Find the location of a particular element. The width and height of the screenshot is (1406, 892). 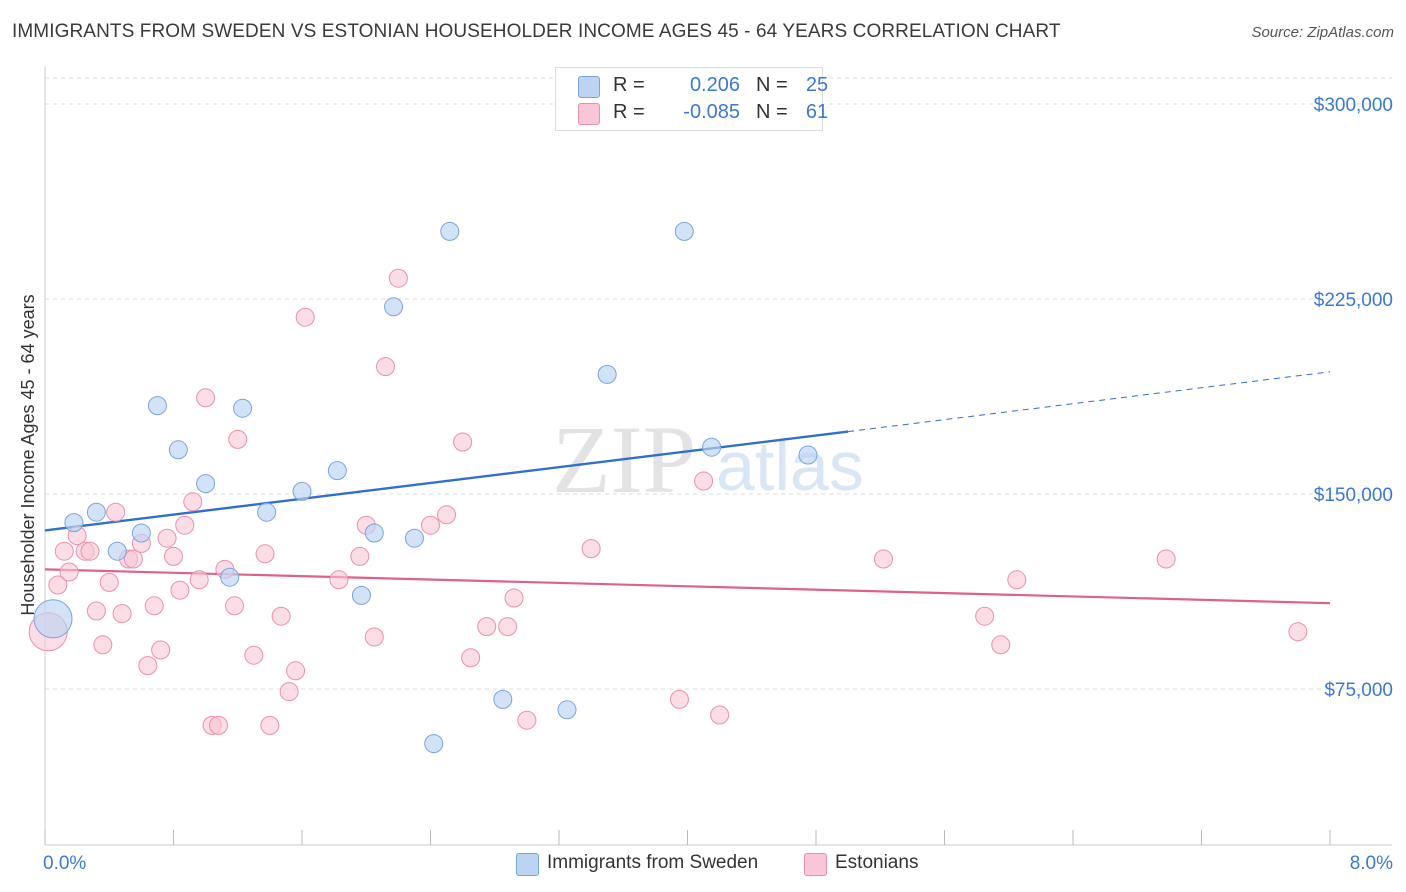

estonians-swatch is located at coordinates (589, 114).